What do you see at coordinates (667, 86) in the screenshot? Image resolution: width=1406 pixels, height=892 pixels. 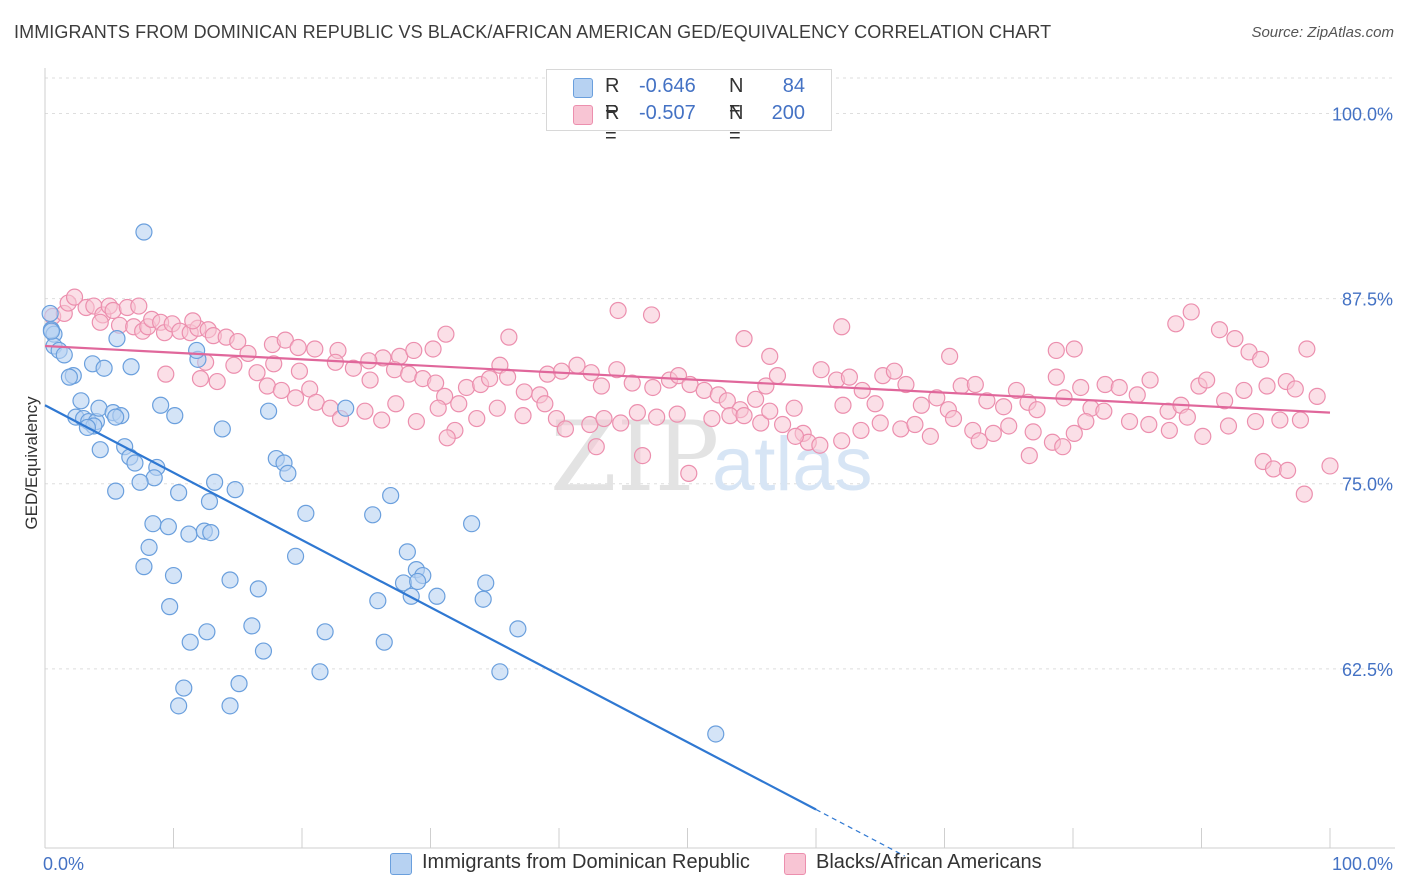 I see `r-value: -0.646` at bounding box center [667, 86].